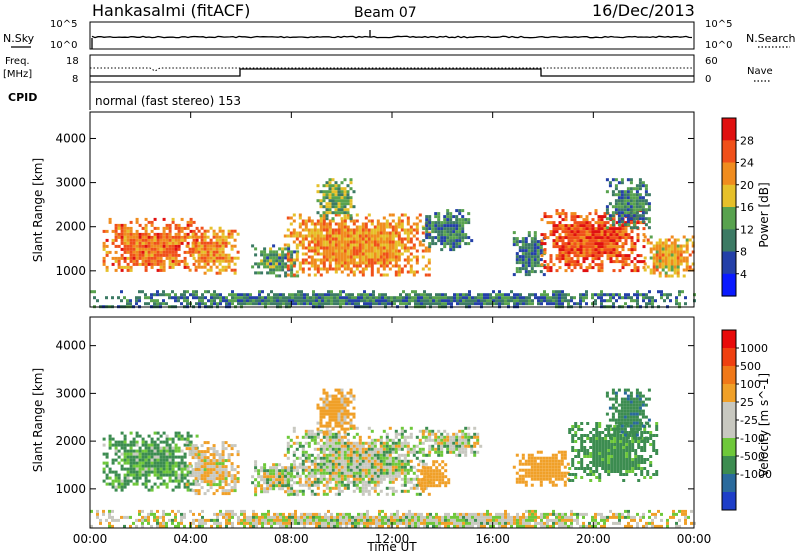  I want to click on power-region, so click(212, 250).